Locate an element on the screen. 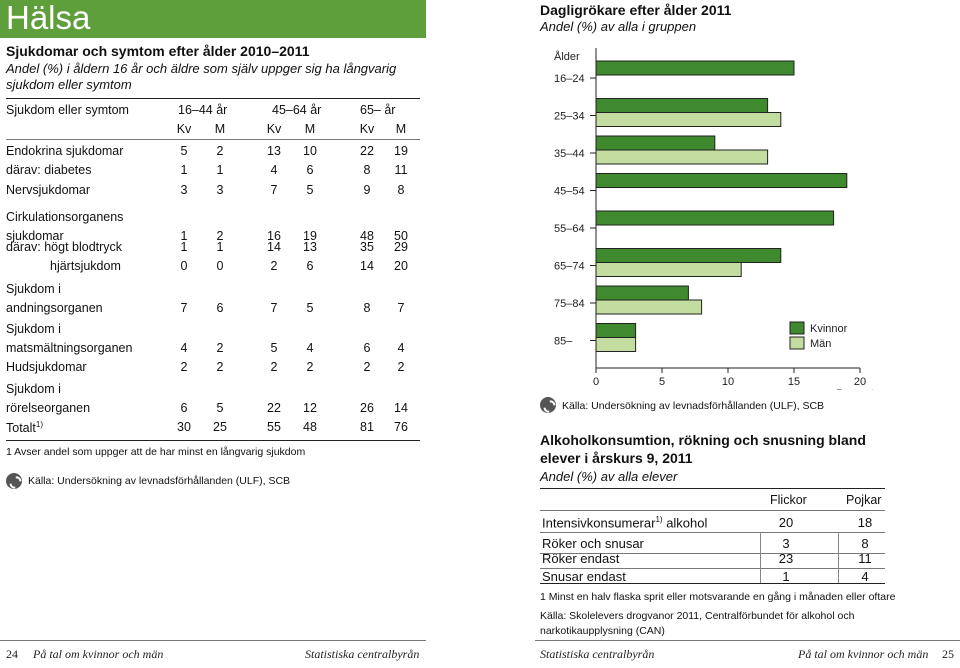 The width and height of the screenshot is (960, 668). row-label: matsmältningsorganen is located at coordinates (69, 348).